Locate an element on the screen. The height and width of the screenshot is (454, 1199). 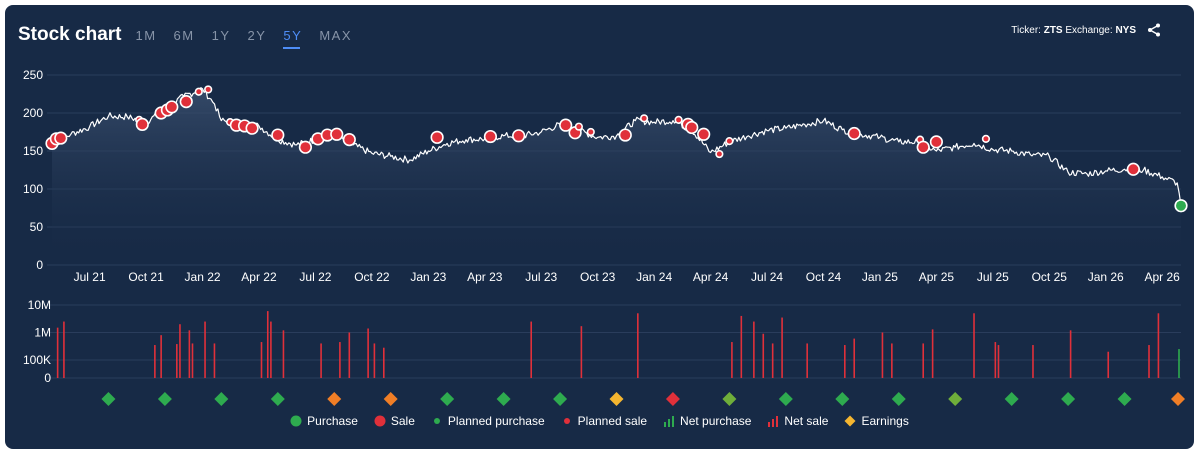
range-tab-5y: 5Y is located at coordinates (293, 38).